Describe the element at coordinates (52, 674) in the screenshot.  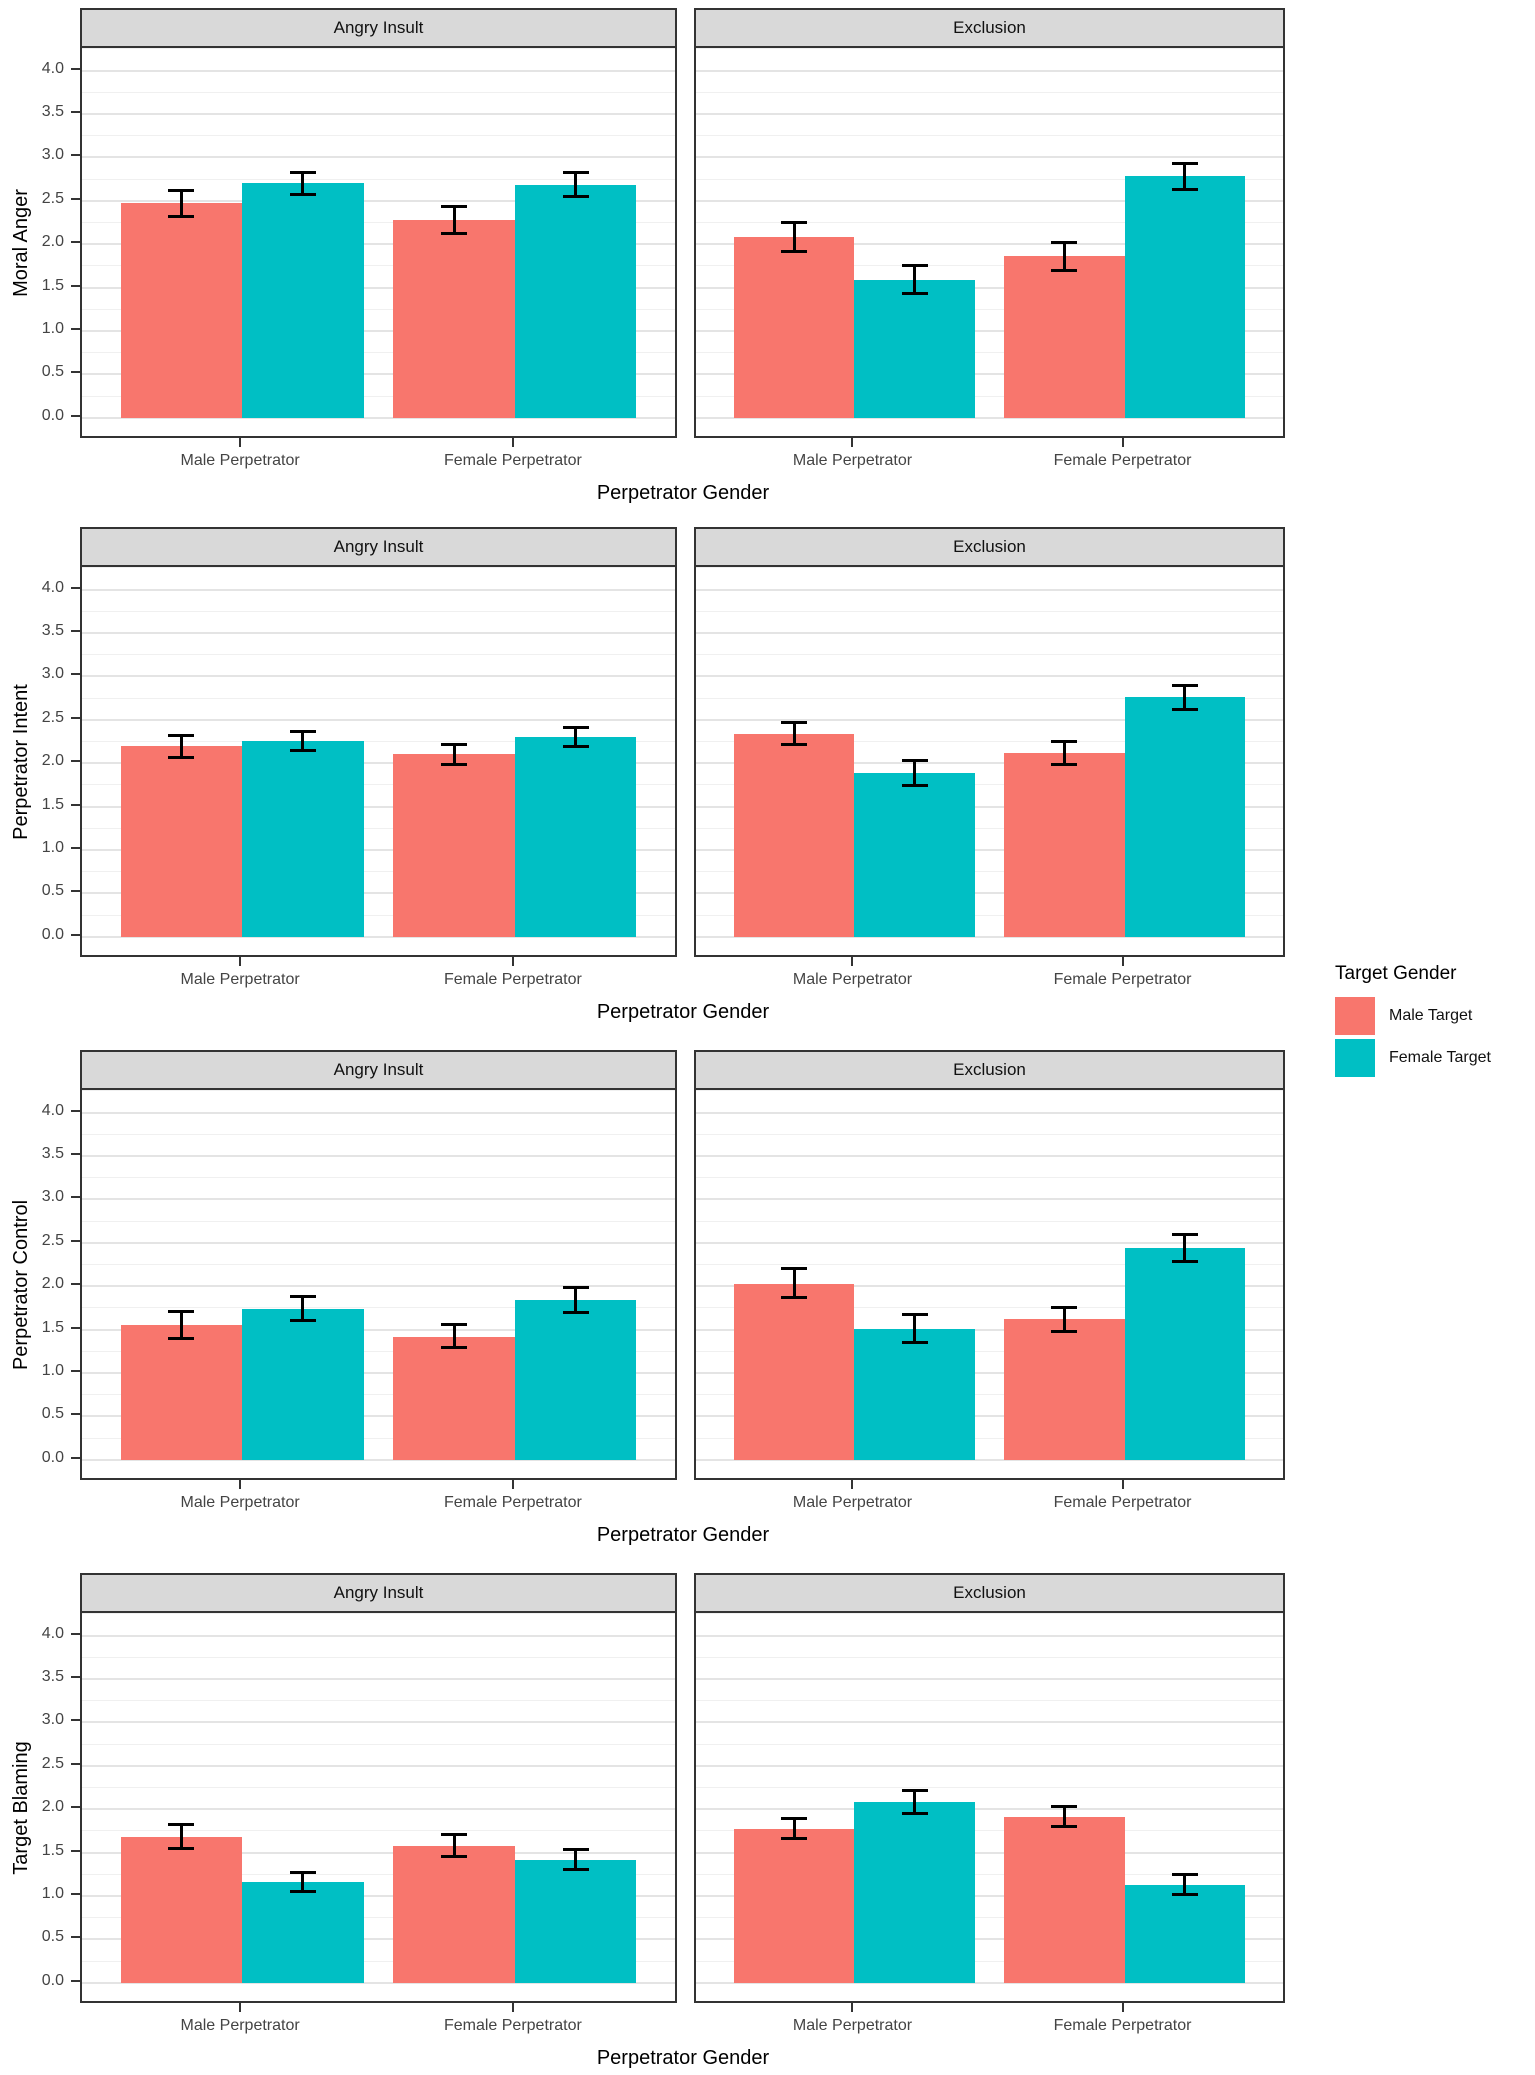
I see `y-tick-label: 3.0` at that location.